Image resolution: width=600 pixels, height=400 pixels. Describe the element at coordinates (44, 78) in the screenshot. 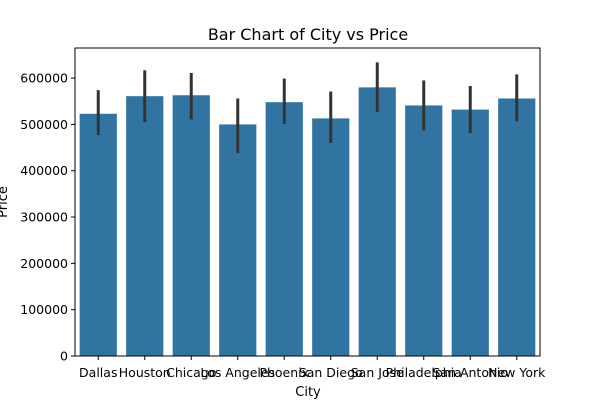

I see `y-tick-label: 600000` at that location.